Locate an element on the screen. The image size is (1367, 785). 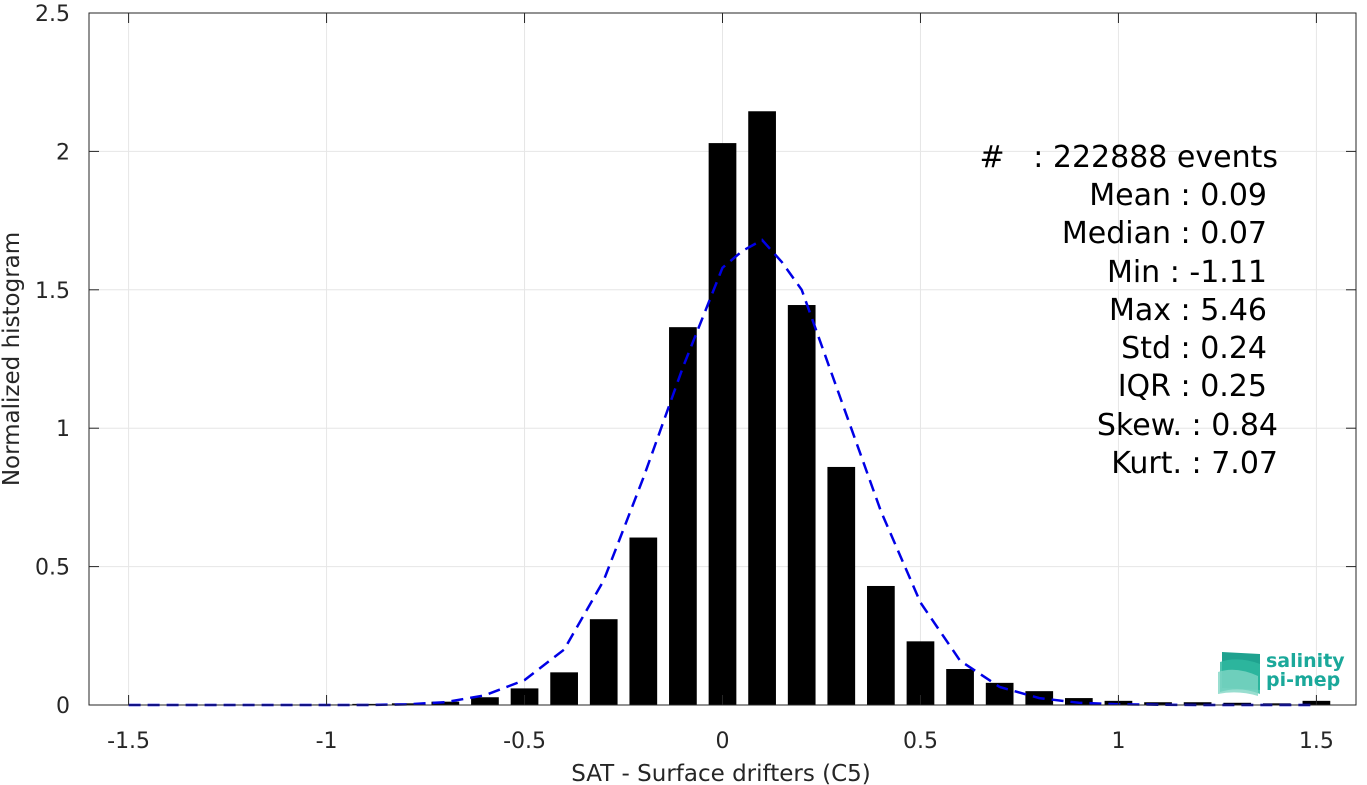
stat-std: Std : 0.24 is located at coordinates (1194, 348).